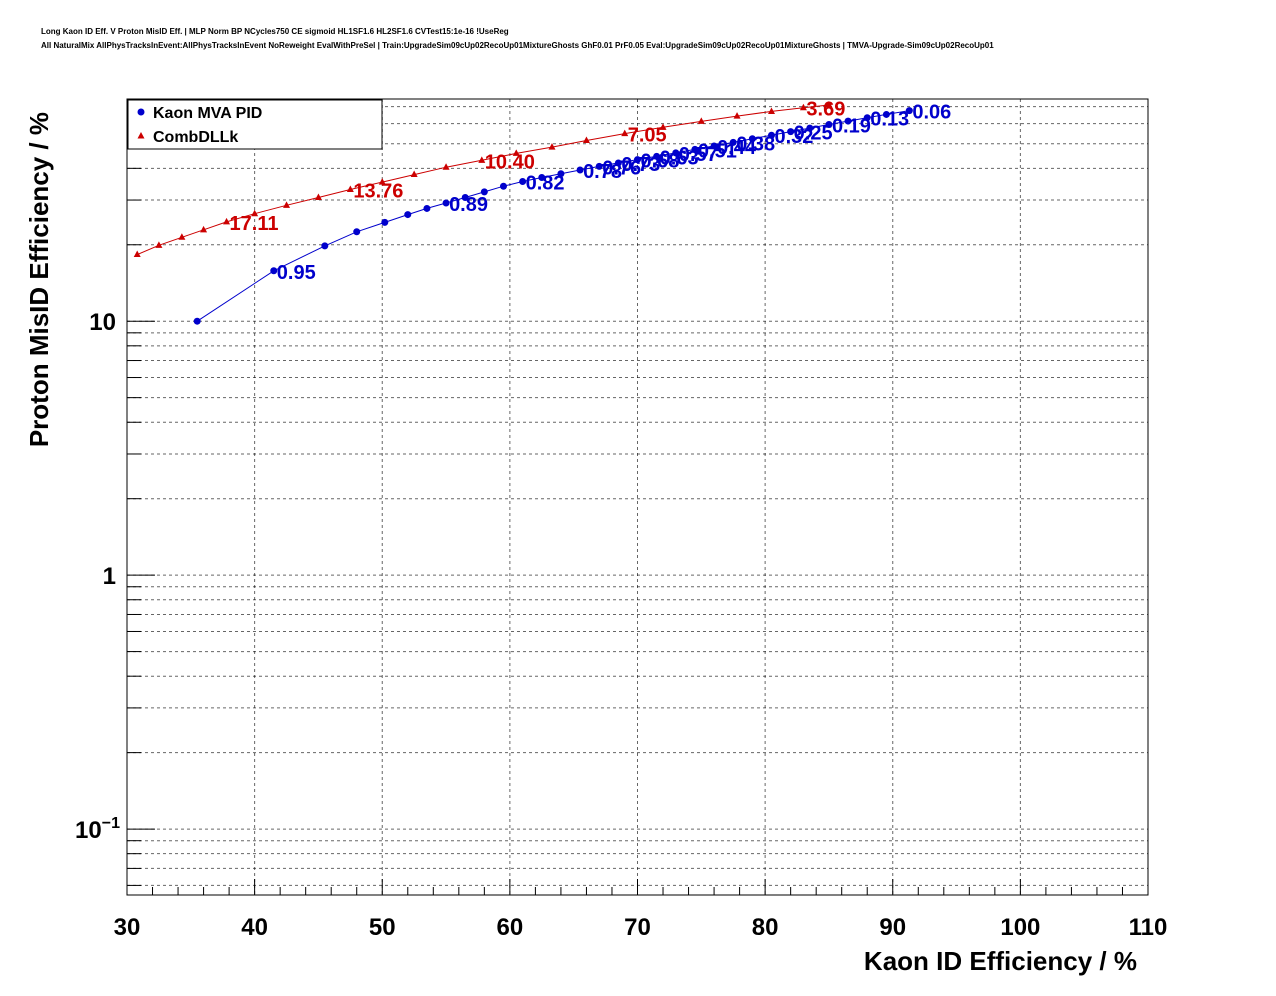  I want to click on x-tick-label: 90, so click(892, 927).